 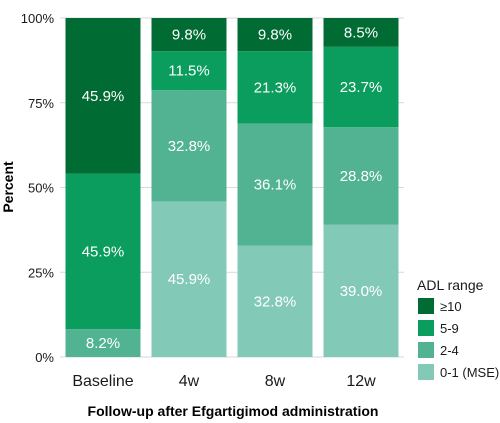 I want to click on x-tick-label: 12w, so click(x=361, y=381).